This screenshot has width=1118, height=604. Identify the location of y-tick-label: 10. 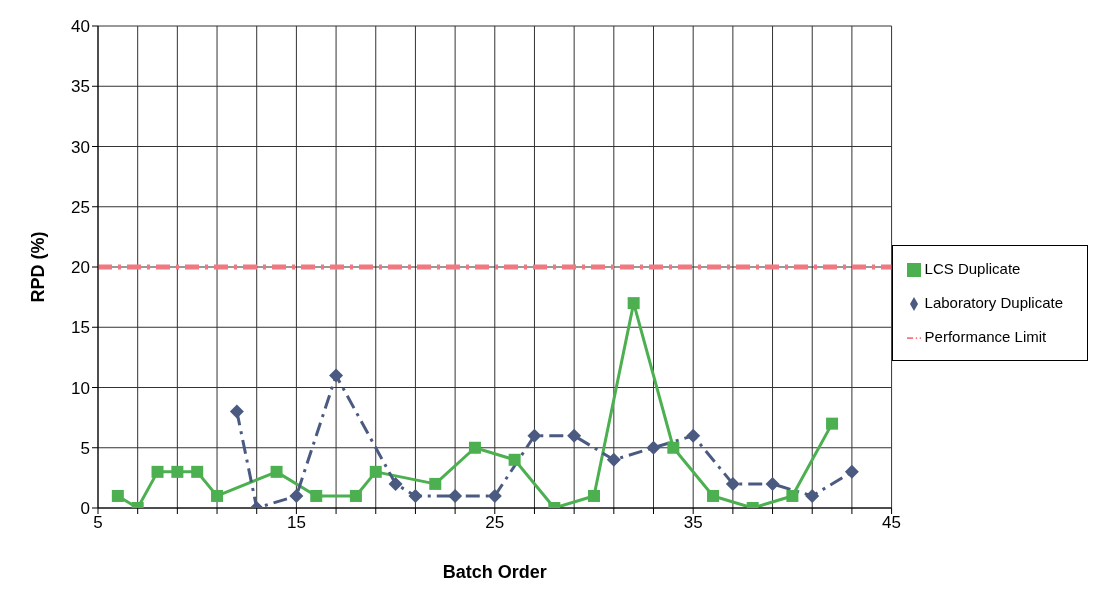
(80, 388).